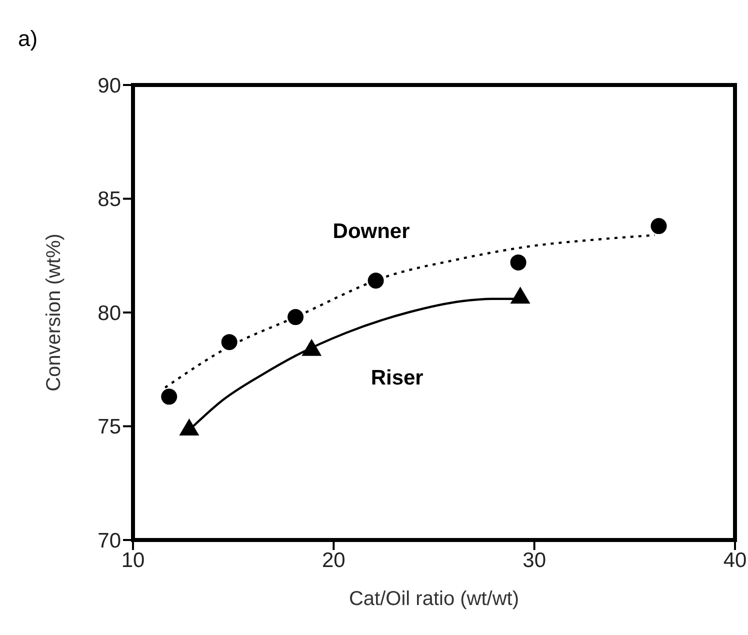 The image size is (748, 635). I want to click on series-label: Downer, so click(371, 232).